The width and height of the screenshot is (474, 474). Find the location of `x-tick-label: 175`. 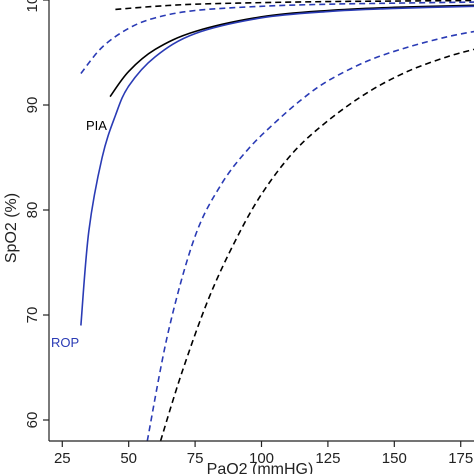

x-tick-label: 175 is located at coordinates (460, 458).